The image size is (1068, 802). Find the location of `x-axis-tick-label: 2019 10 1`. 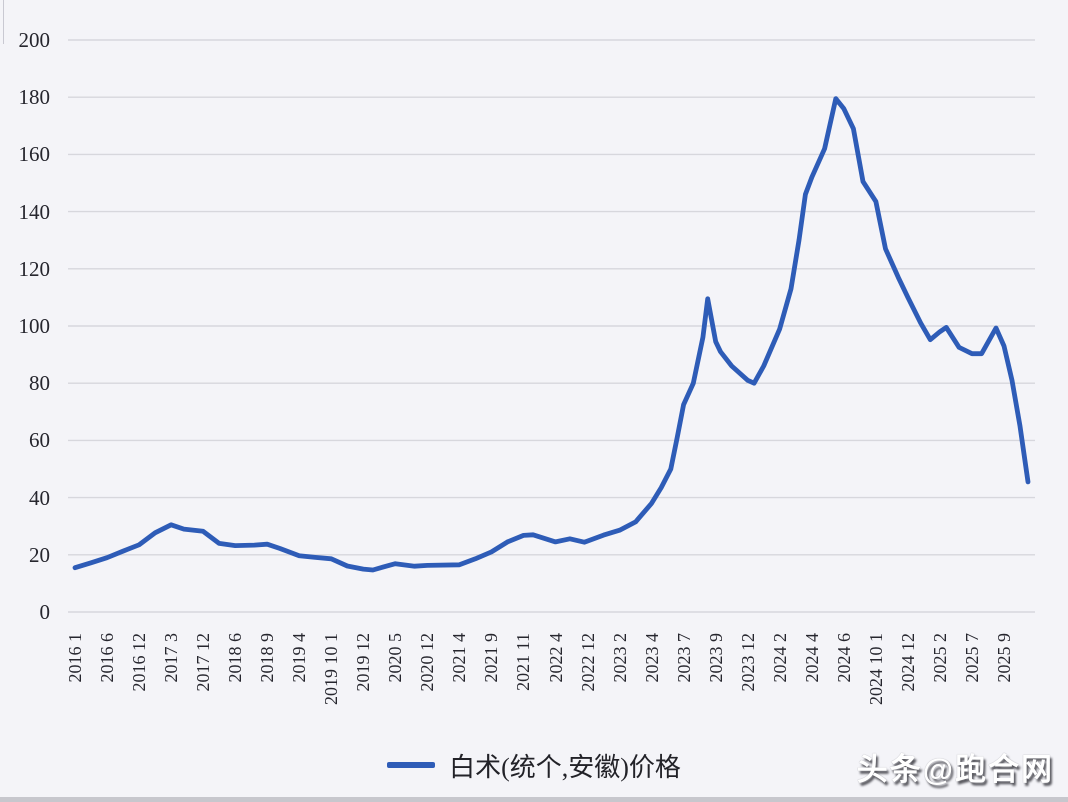

x-axis-tick-label: 2019 10 1 is located at coordinates (331, 669).